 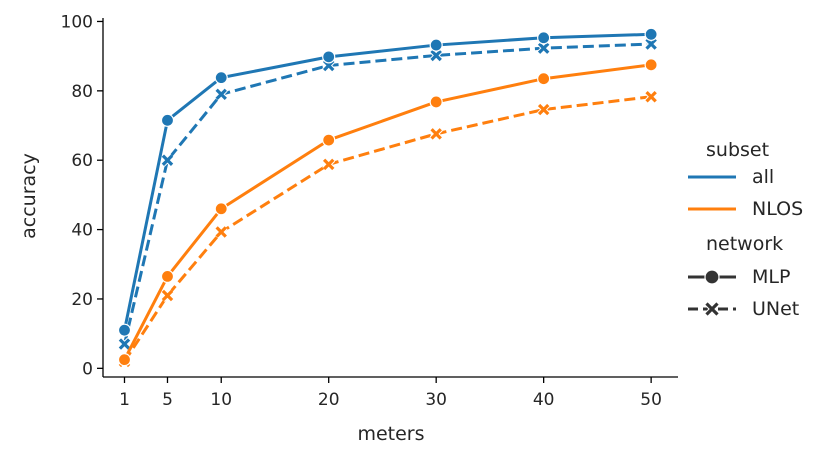 What do you see at coordinates (777, 209) in the screenshot?
I see `legend-label-nlos: NLOS` at bounding box center [777, 209].